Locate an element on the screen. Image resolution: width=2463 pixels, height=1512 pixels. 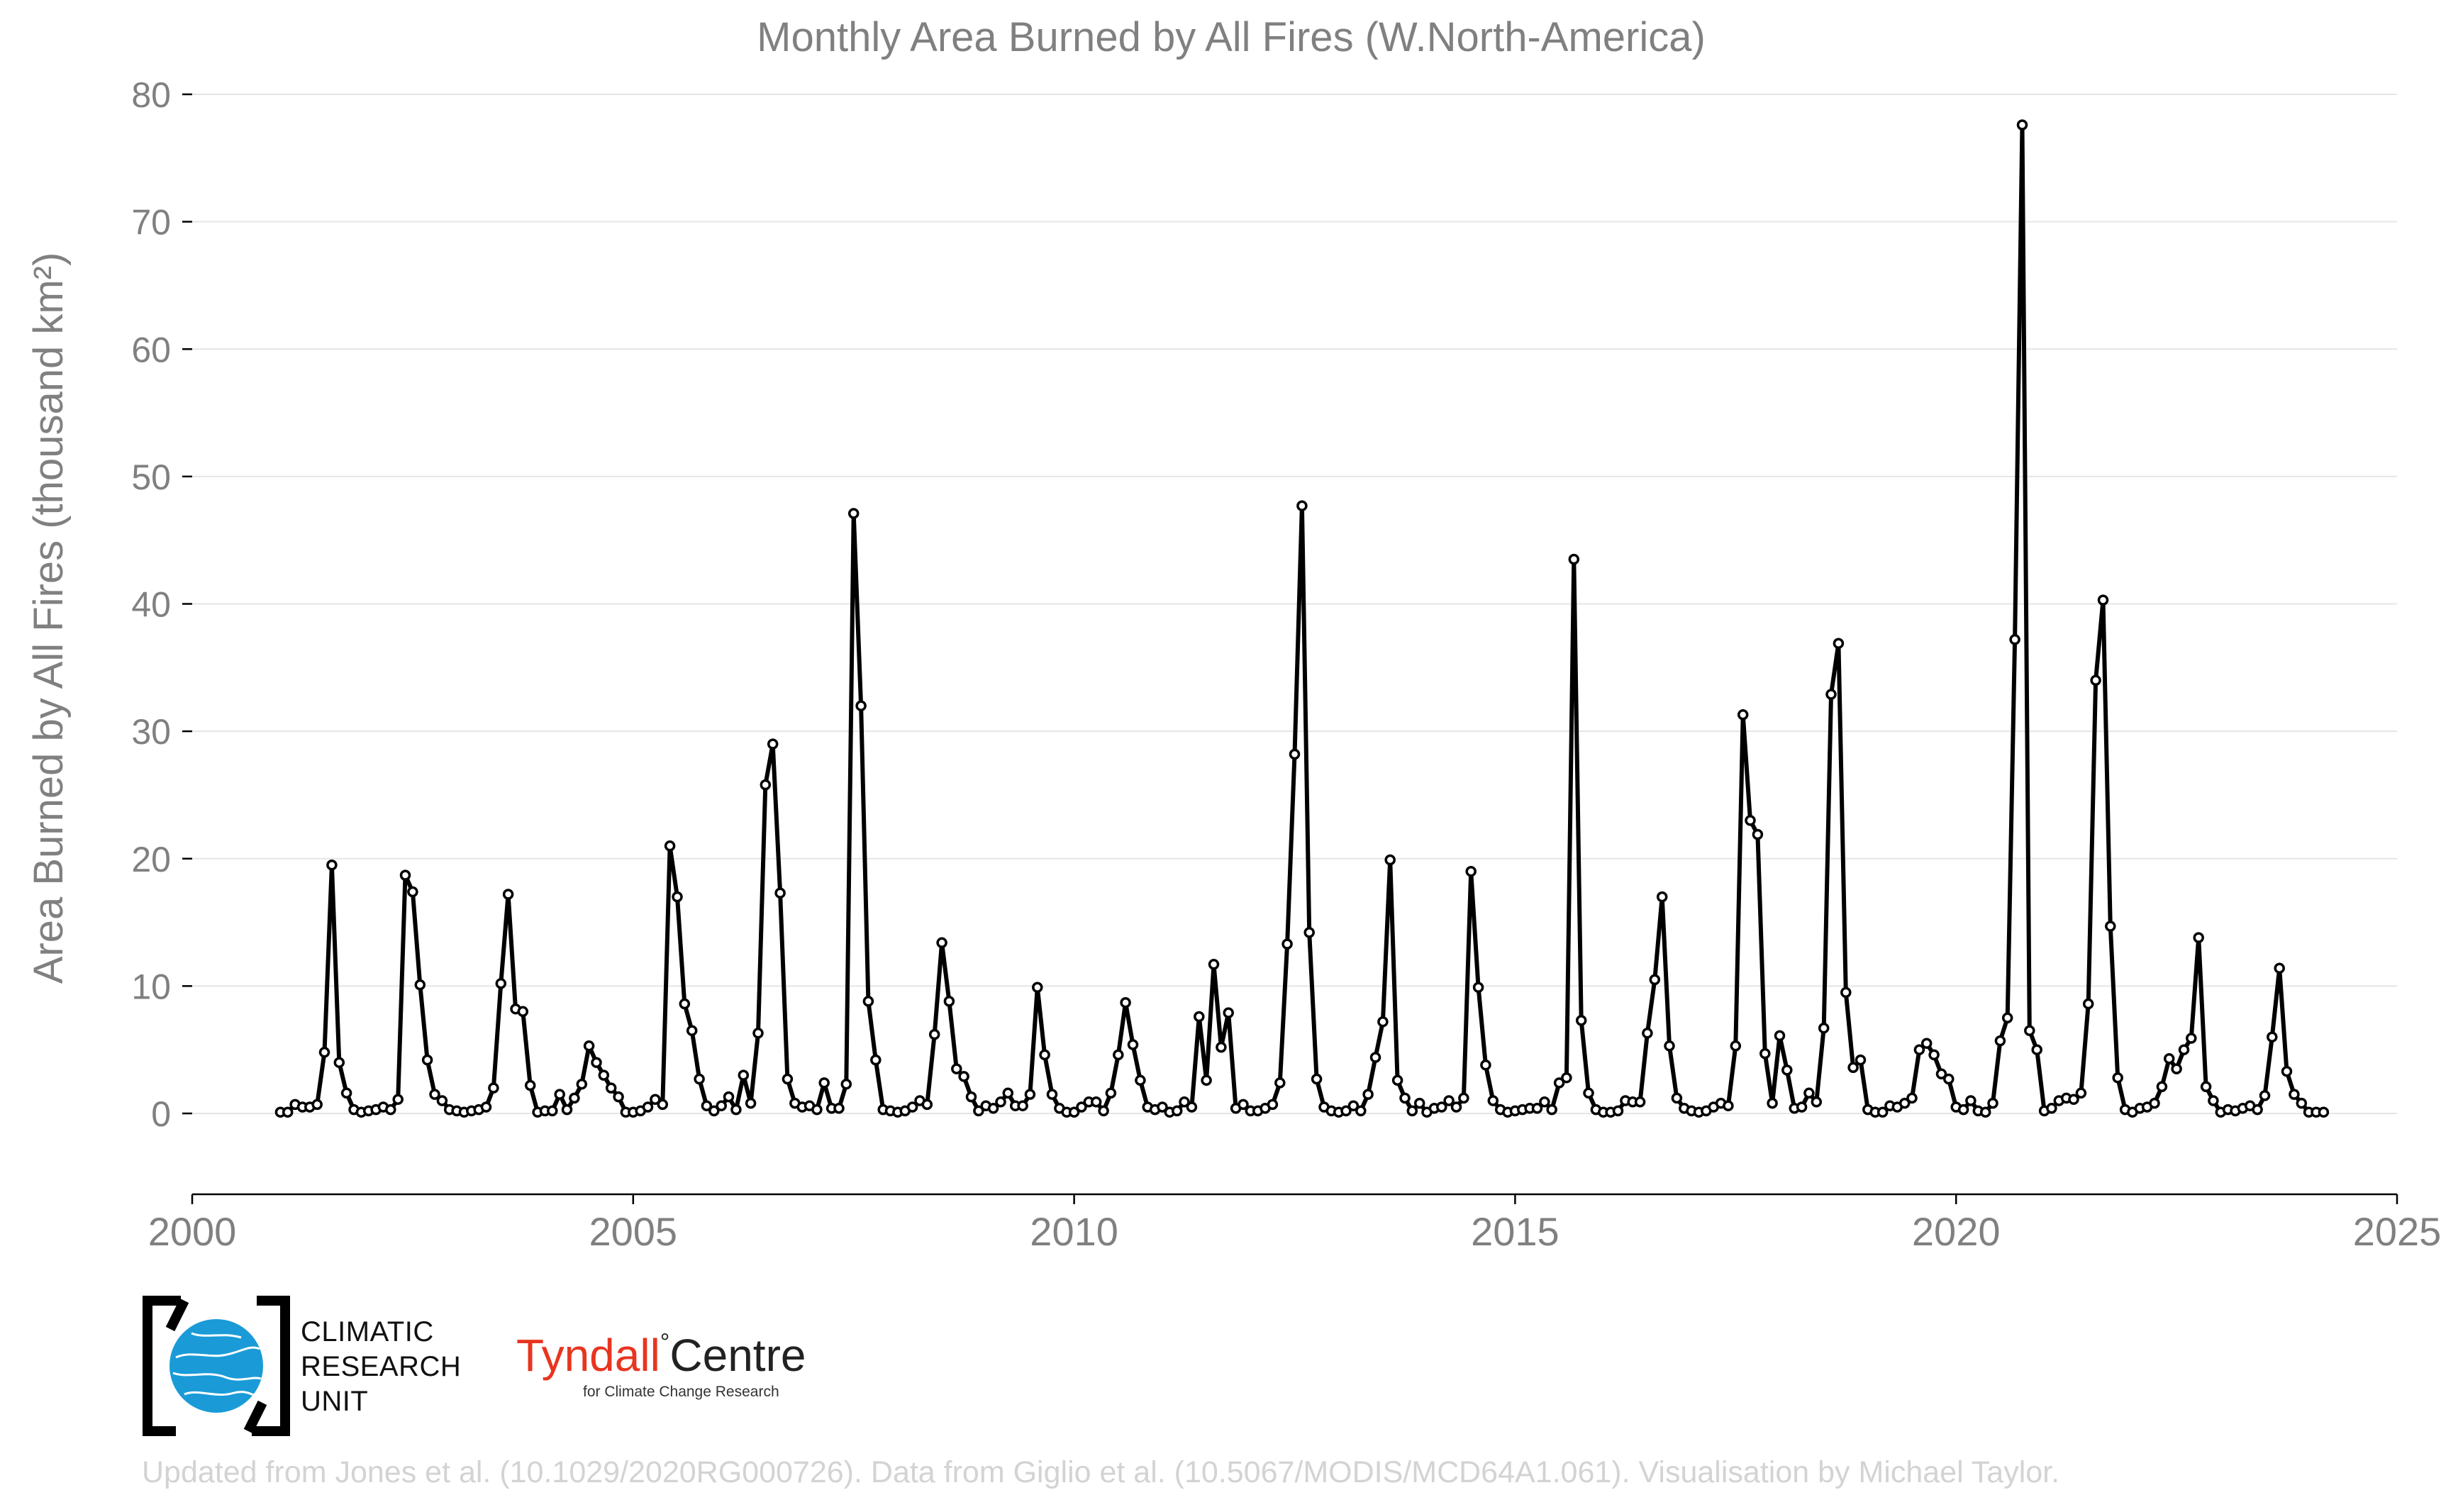
tyndall-degree: ° is located at coordinates (665, 1342).